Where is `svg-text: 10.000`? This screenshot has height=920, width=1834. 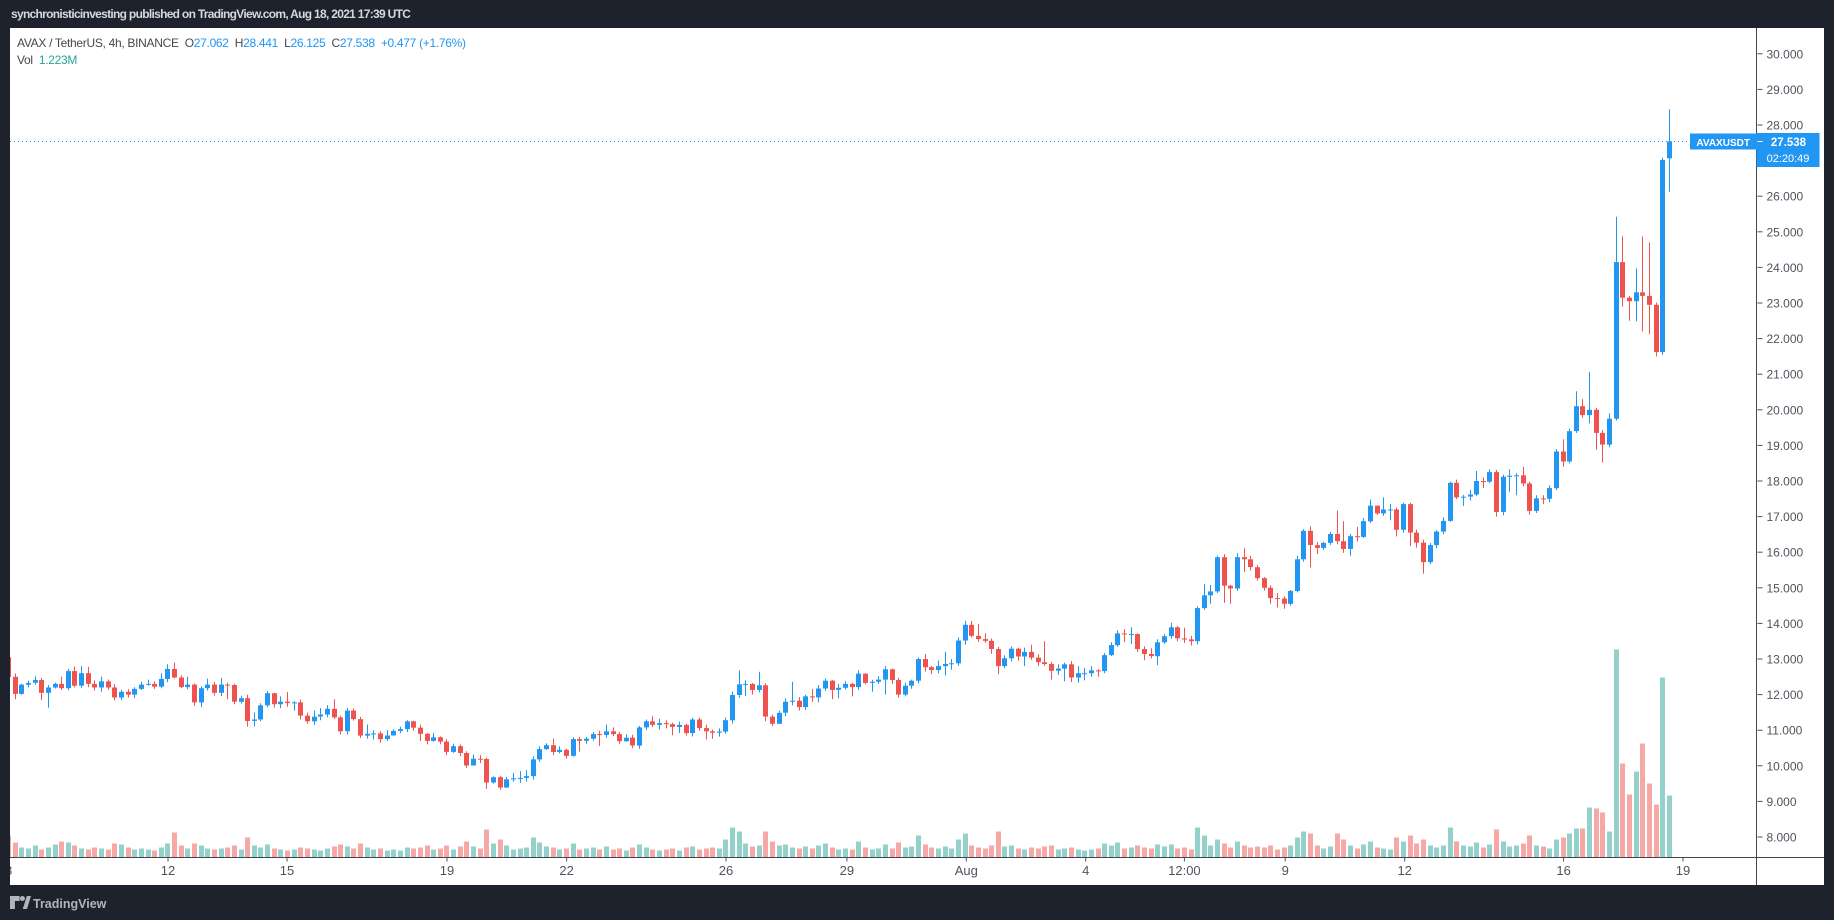
svg-text: 10.000 is located at coordinates (1785, 766).